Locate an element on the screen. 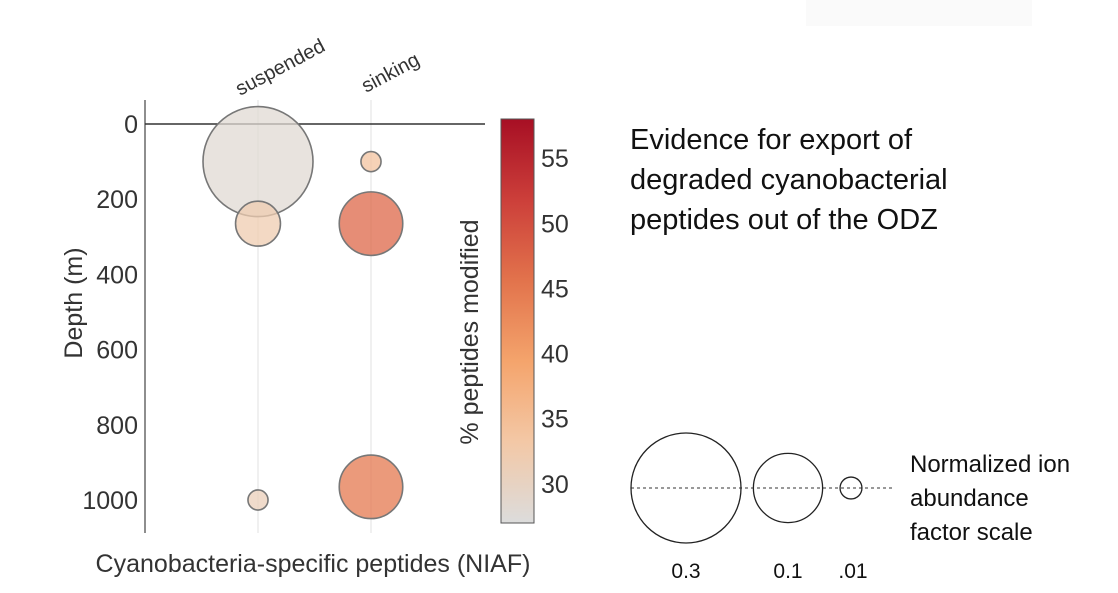 Image resolution: width=1118 pixels, height=593 pixels. colorbar-tick-label: 35 is located at coordinates (555, 420).